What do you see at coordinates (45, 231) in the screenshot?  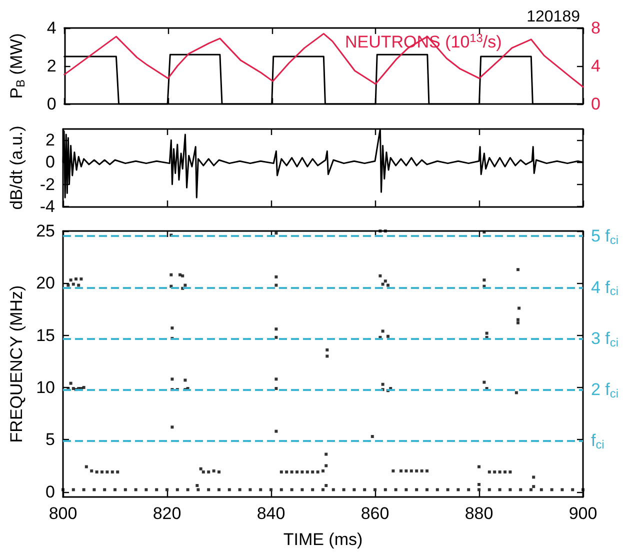 I see `y-tick-label: 25` at bounding box center [45, 231].